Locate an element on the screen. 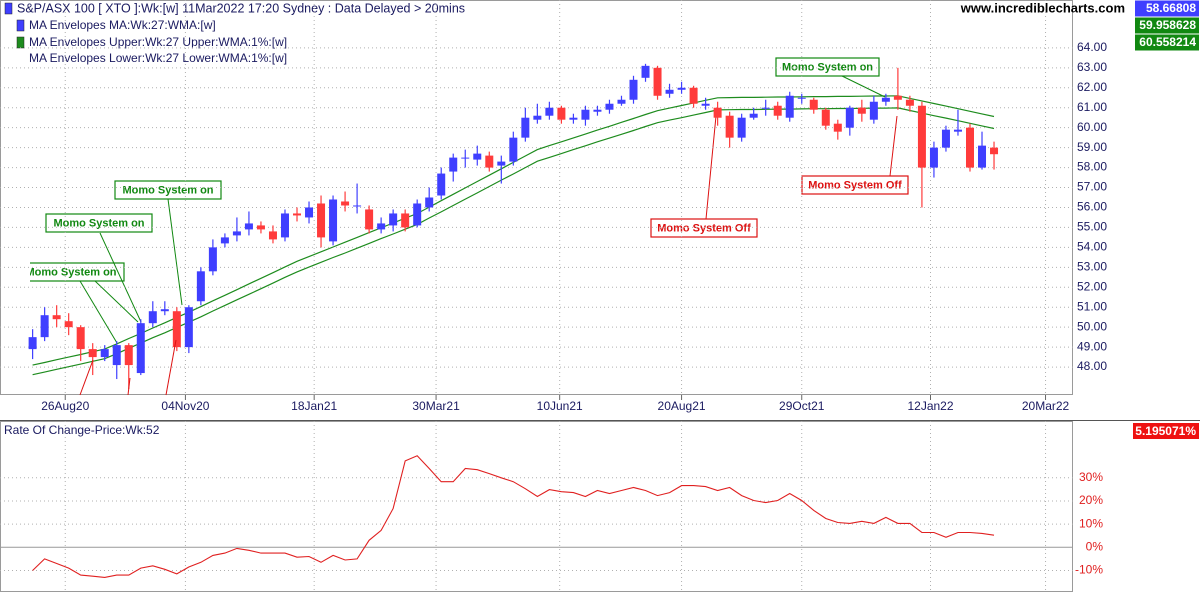 Image resolution: width=1200 pixels, height=600 pixels. y-tick-label: 51.00 is located at coordinates (1092, 306).